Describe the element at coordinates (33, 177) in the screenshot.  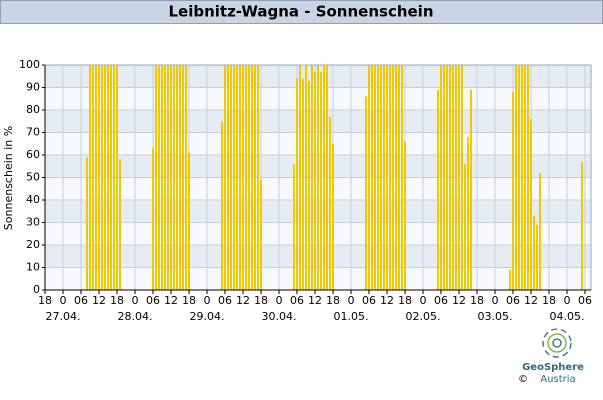
I see `y-tick-label: 50` at that location.